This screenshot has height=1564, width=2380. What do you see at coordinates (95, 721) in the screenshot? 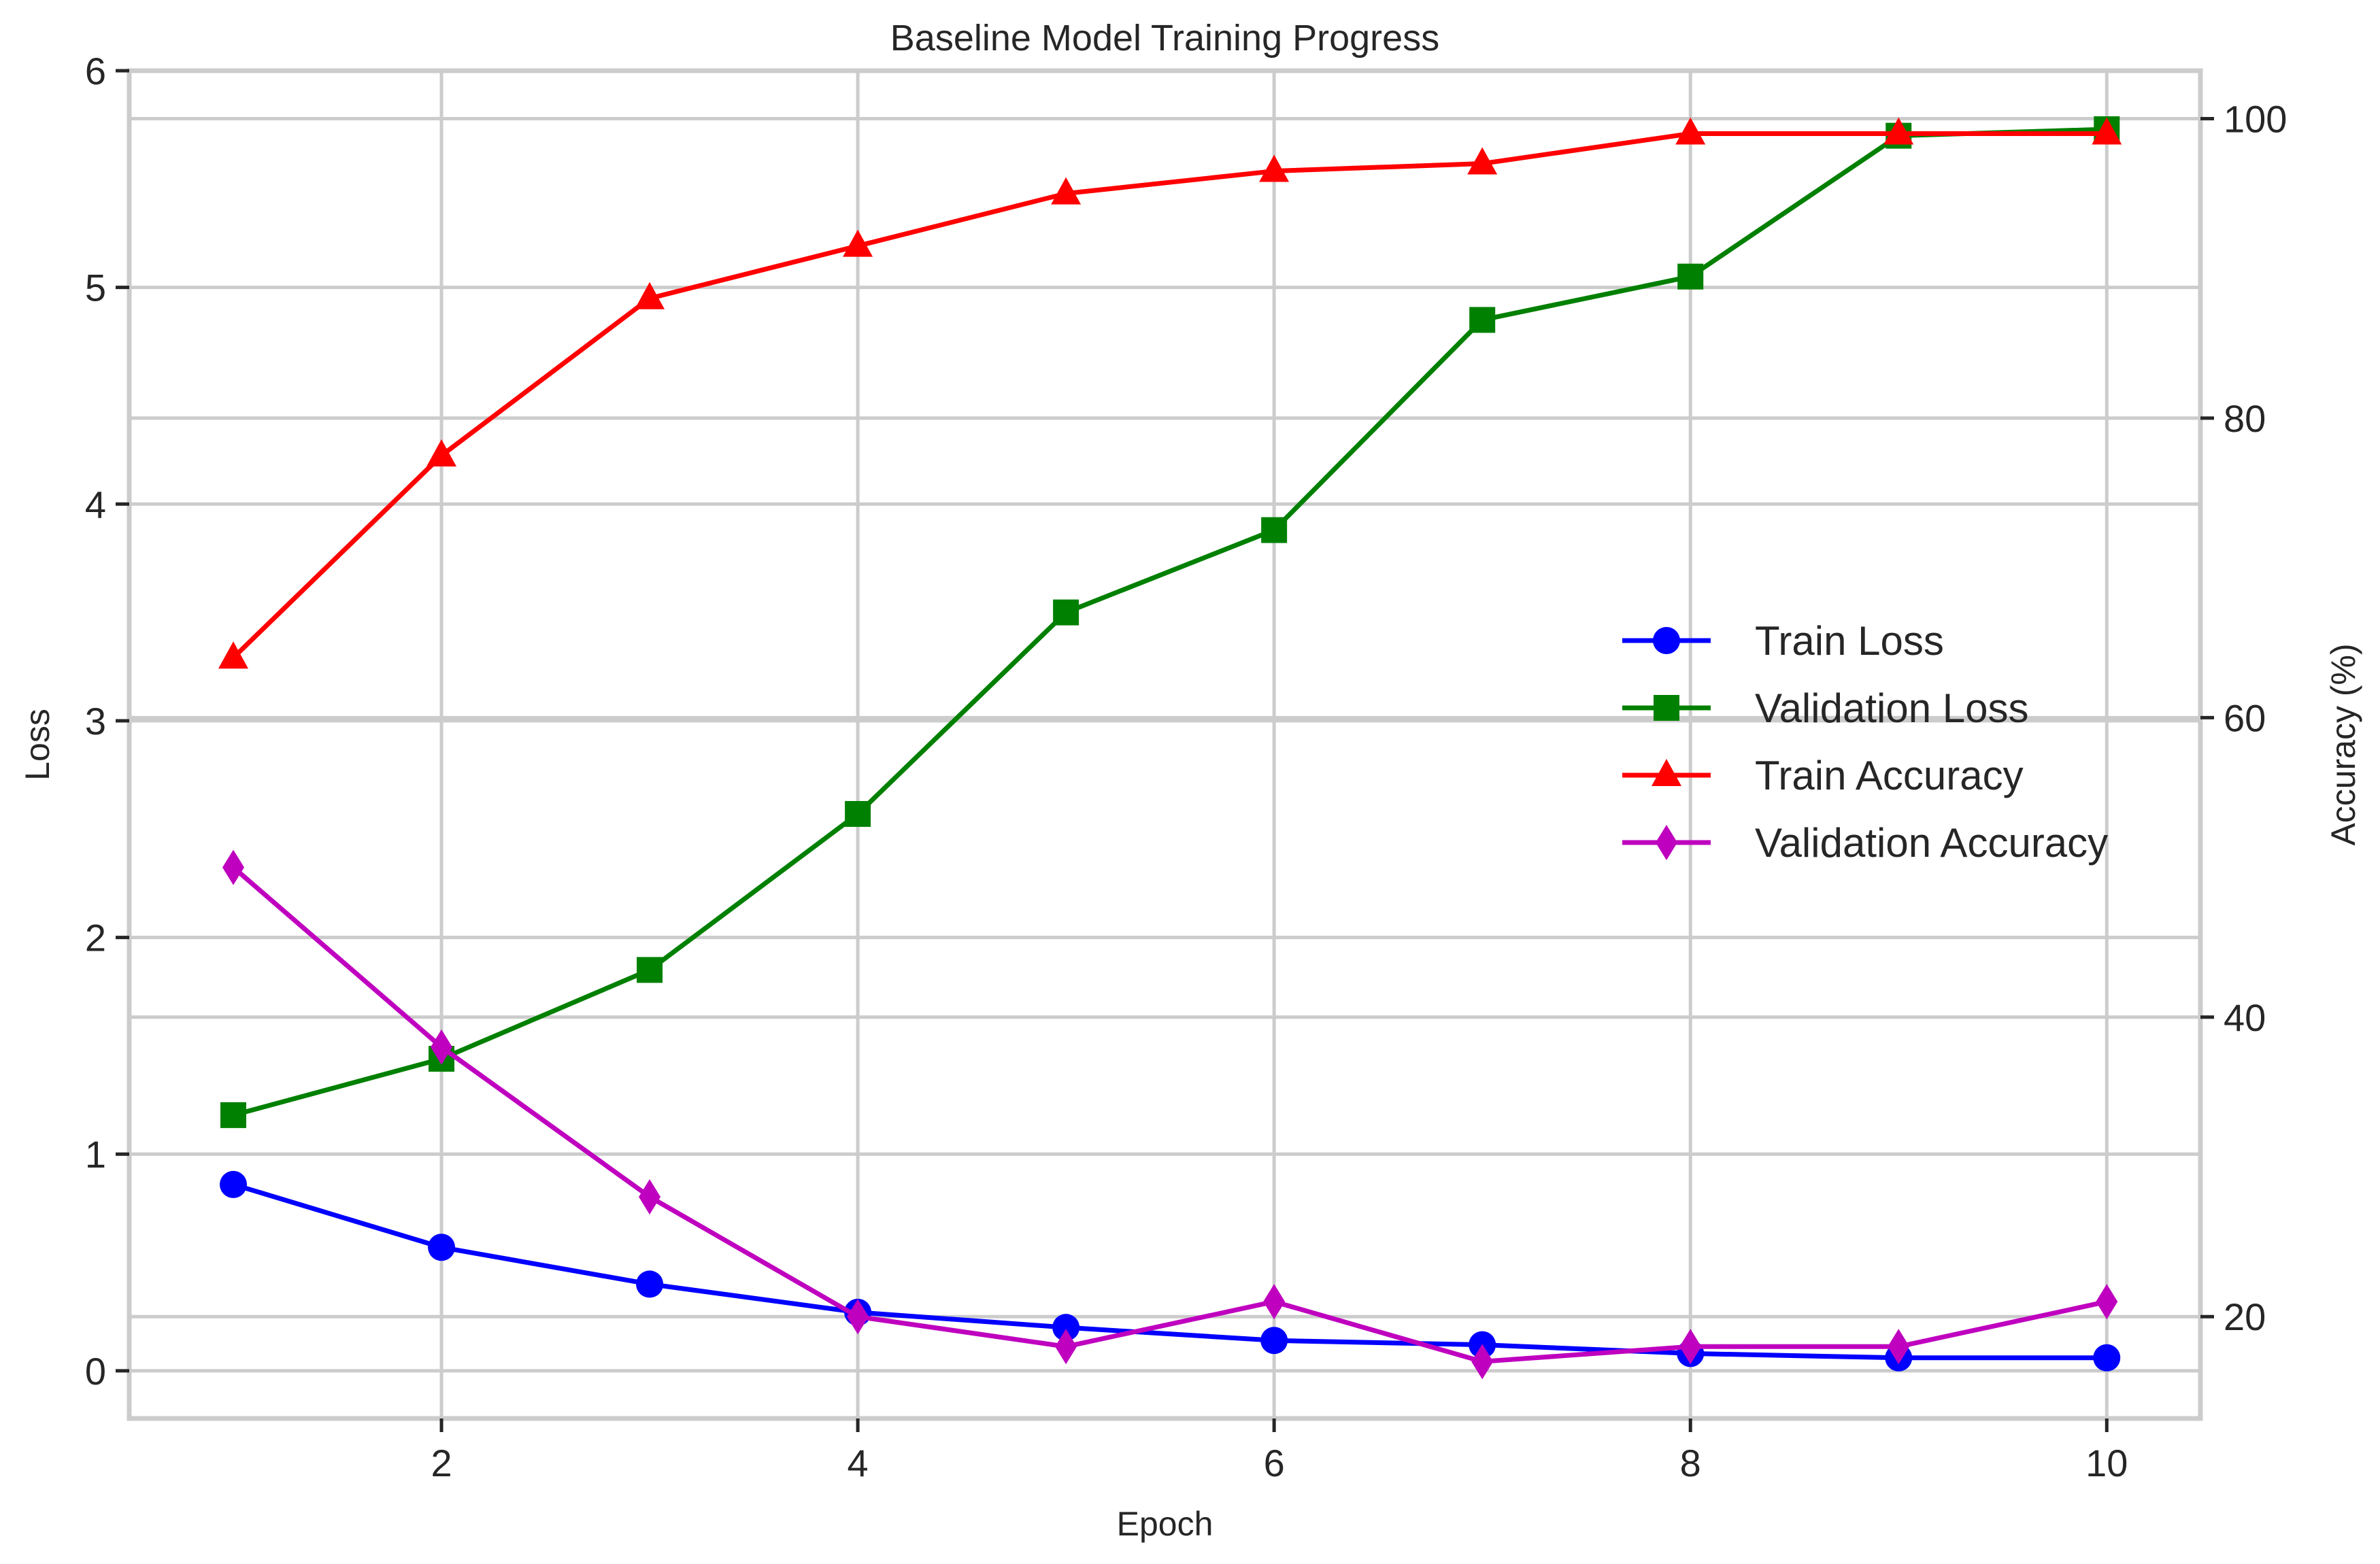
I see `y-tick-label: 3` at bounding box center [95, 721].